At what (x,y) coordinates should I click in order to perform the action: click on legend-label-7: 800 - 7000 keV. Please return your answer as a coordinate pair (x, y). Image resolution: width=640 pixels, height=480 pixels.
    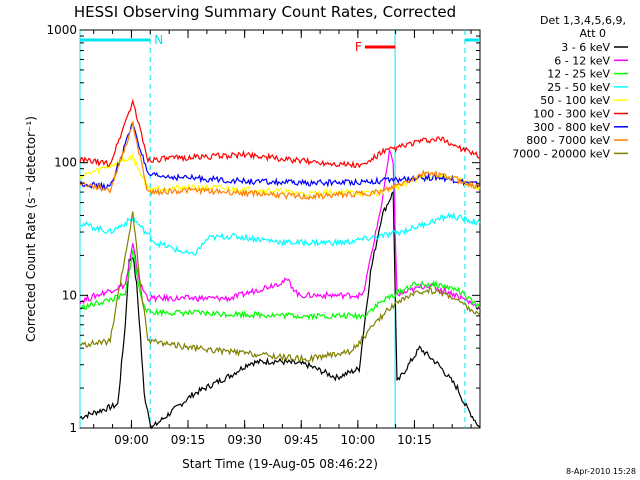
    Looking at the image, I should click on (568, 140).